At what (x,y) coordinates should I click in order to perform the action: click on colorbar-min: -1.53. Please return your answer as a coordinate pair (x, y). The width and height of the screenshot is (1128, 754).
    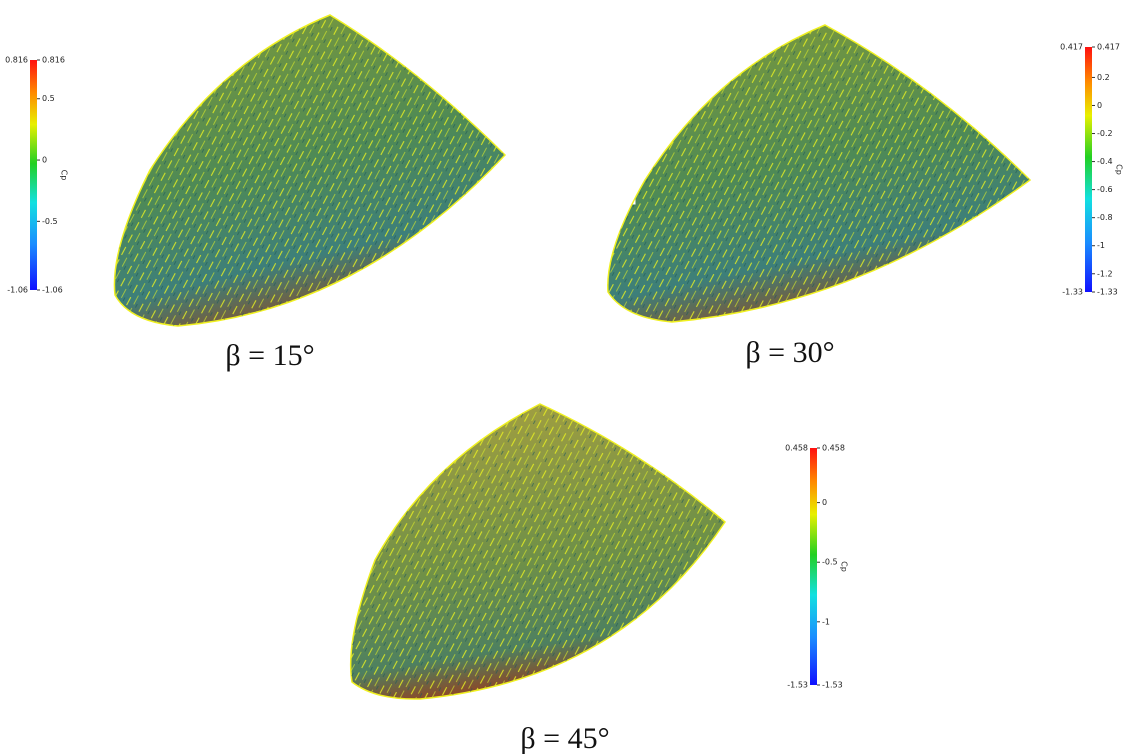
    Looking at the image, I should click on (797, 685).